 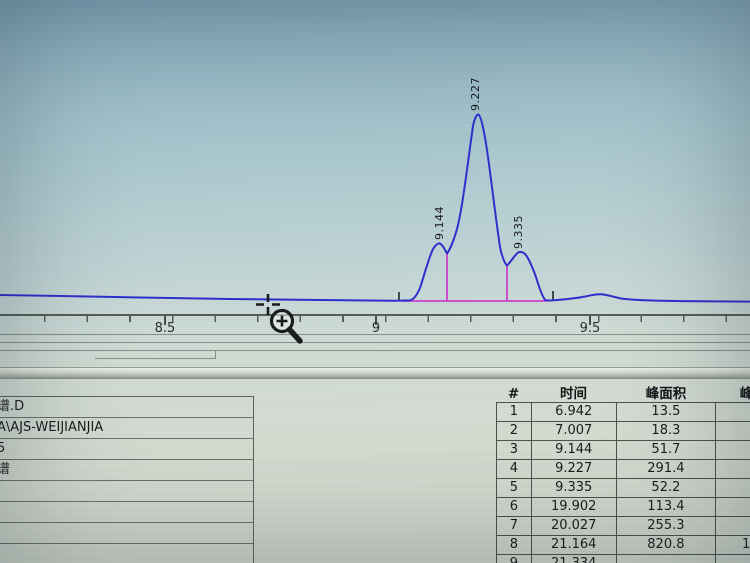 What do you see at coordinates (733, 545) in the screenshot?
I see `cell-clipped: 1` at bounding box center [733, 545].